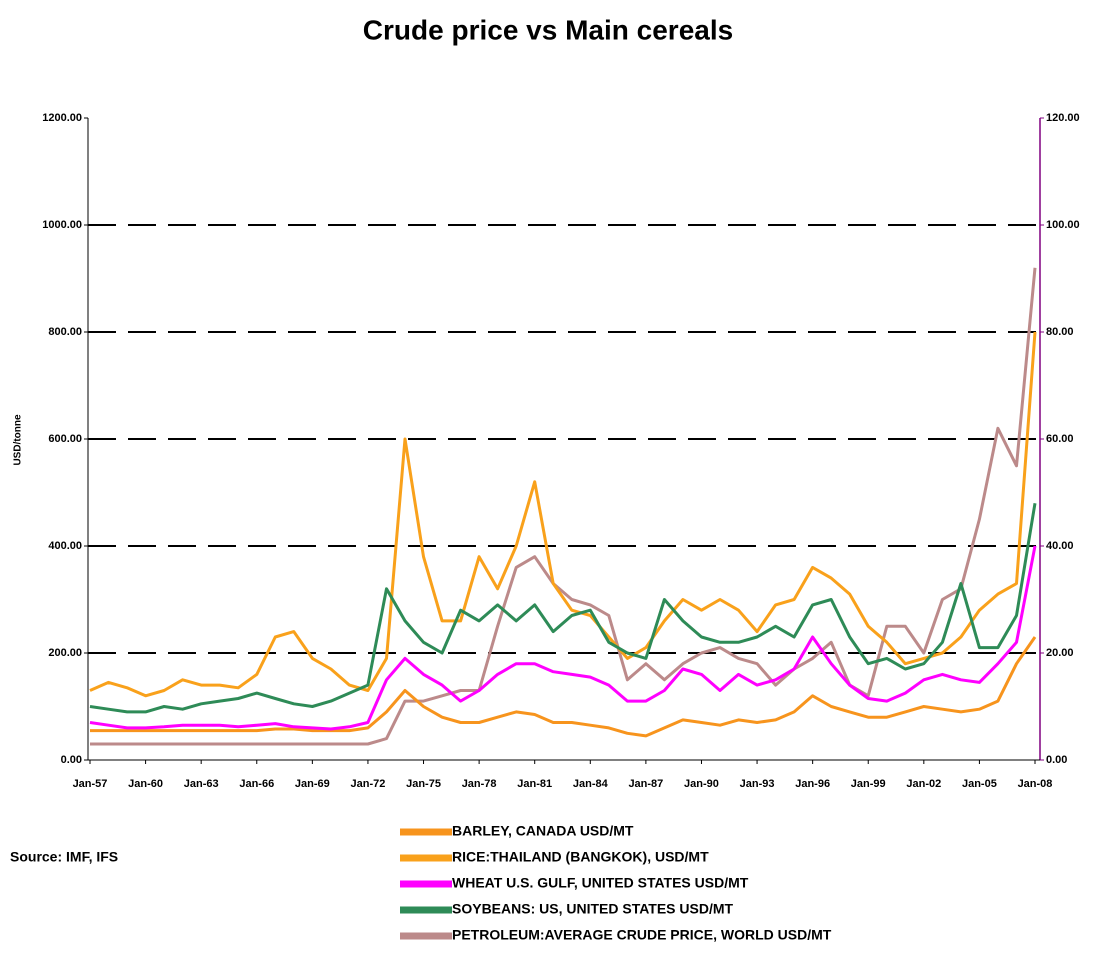 This screenshot has height=968, width=1096. Describe the element at coordinates (1060, 332) in the screenshot. I see `y2-tick-label: 80.00` at that location.